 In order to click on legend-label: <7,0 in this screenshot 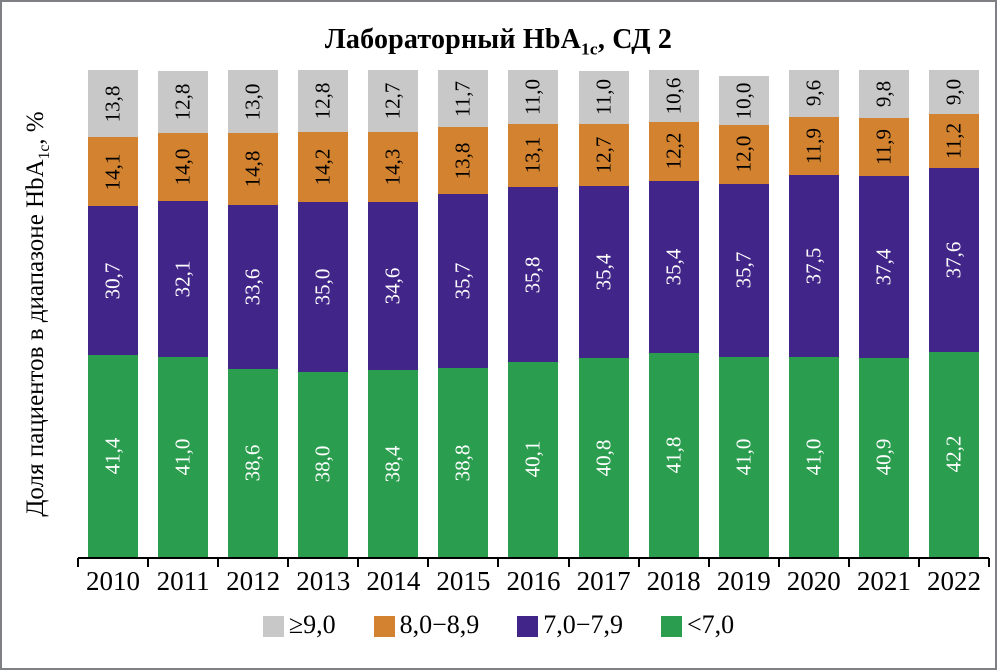, I will do `click(710, 624)`.